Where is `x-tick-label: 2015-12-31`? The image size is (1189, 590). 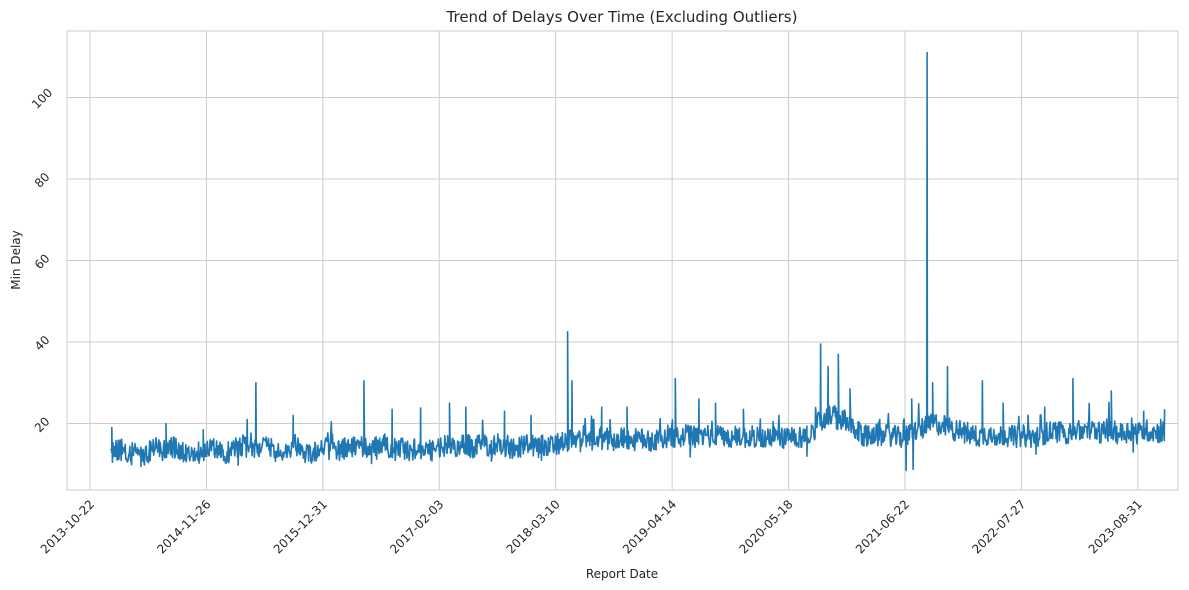 x-tick-label: 2015-12-31 is located at coordinates (300, 526).